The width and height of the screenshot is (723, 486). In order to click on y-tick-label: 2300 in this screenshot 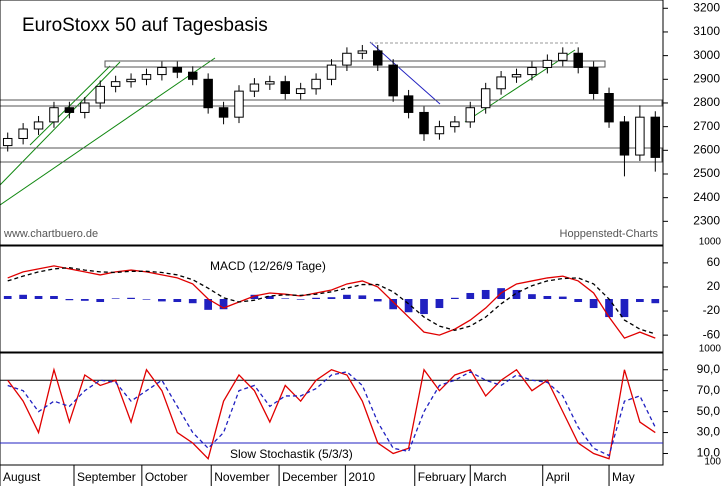, I will do `click(706, 221)`.